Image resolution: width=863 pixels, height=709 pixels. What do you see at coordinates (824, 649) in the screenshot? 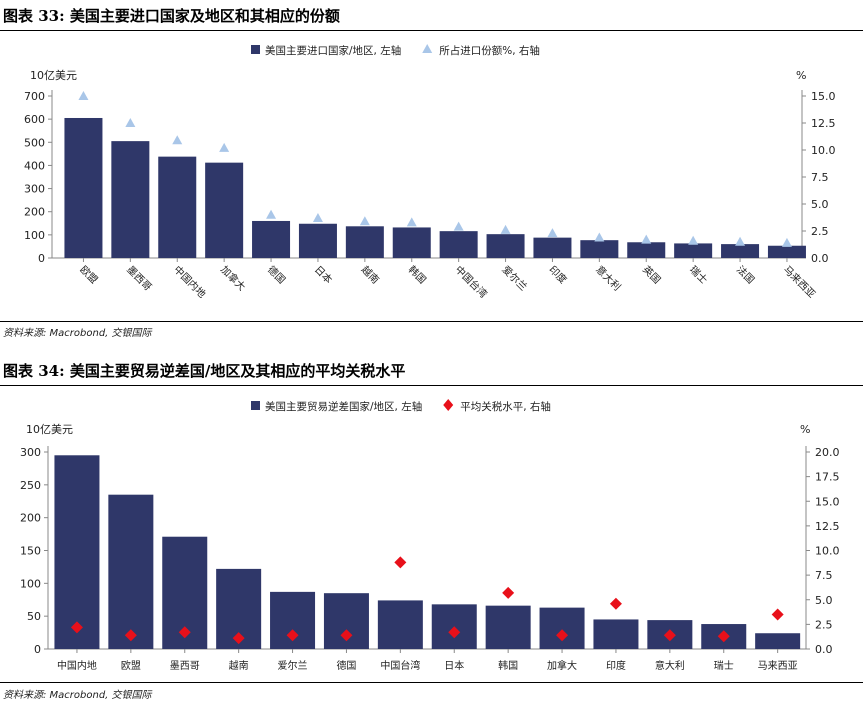
I see `right-tick-label: 0.0` at bounding box center [824, 649].